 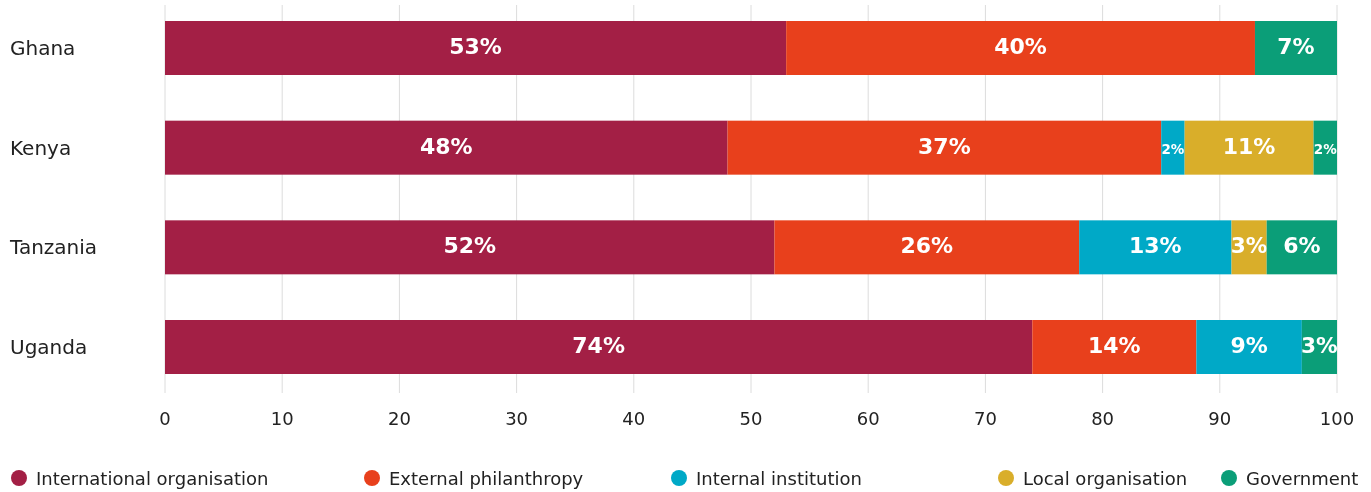 What do you see at coordinates (282, 418) in the screenshot?
I see `x-tick-label: 10` at bounding box center [282, 418].